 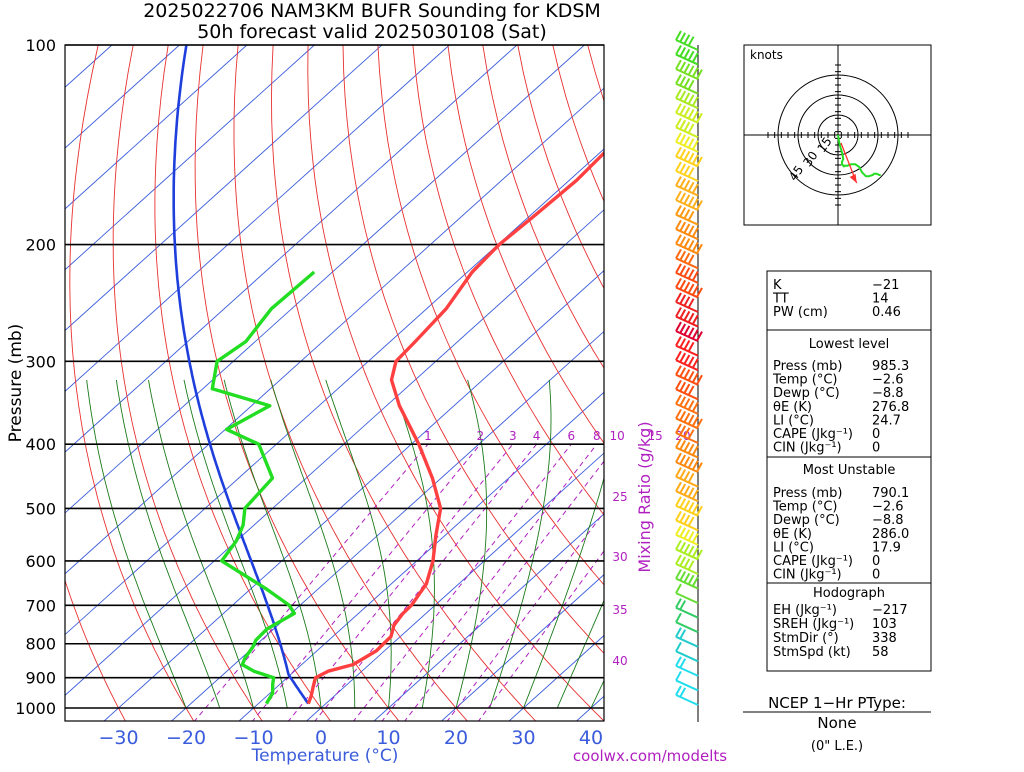 I want to click on stat-value: −217, so click(x=890, y=610).